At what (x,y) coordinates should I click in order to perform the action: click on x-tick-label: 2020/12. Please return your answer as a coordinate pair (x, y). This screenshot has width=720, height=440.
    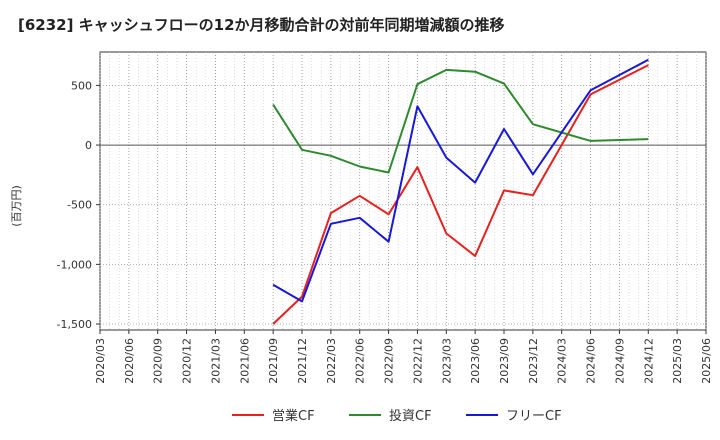
    Looking at the image, I should click on (187, 361).